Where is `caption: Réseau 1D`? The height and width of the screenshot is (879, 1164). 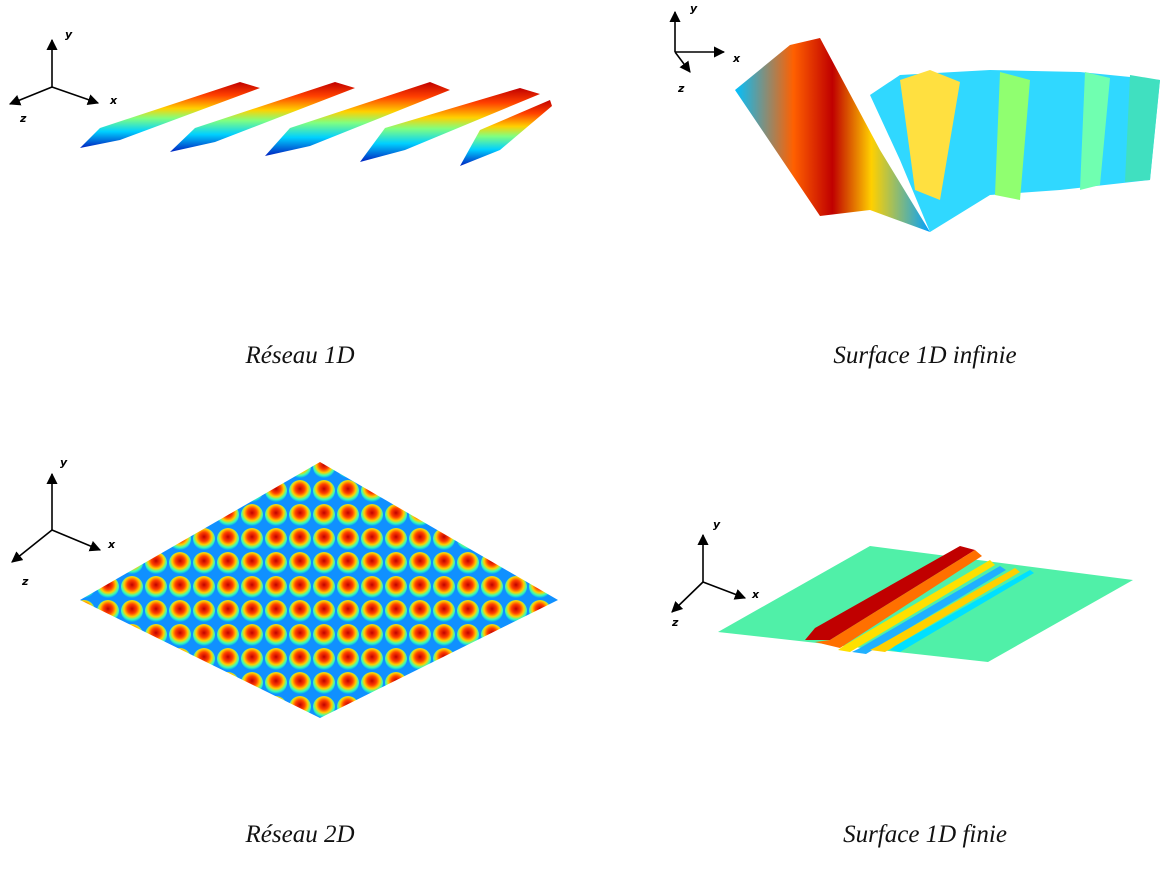 caption: Réseau 1D is located at coordinates (300, 355).